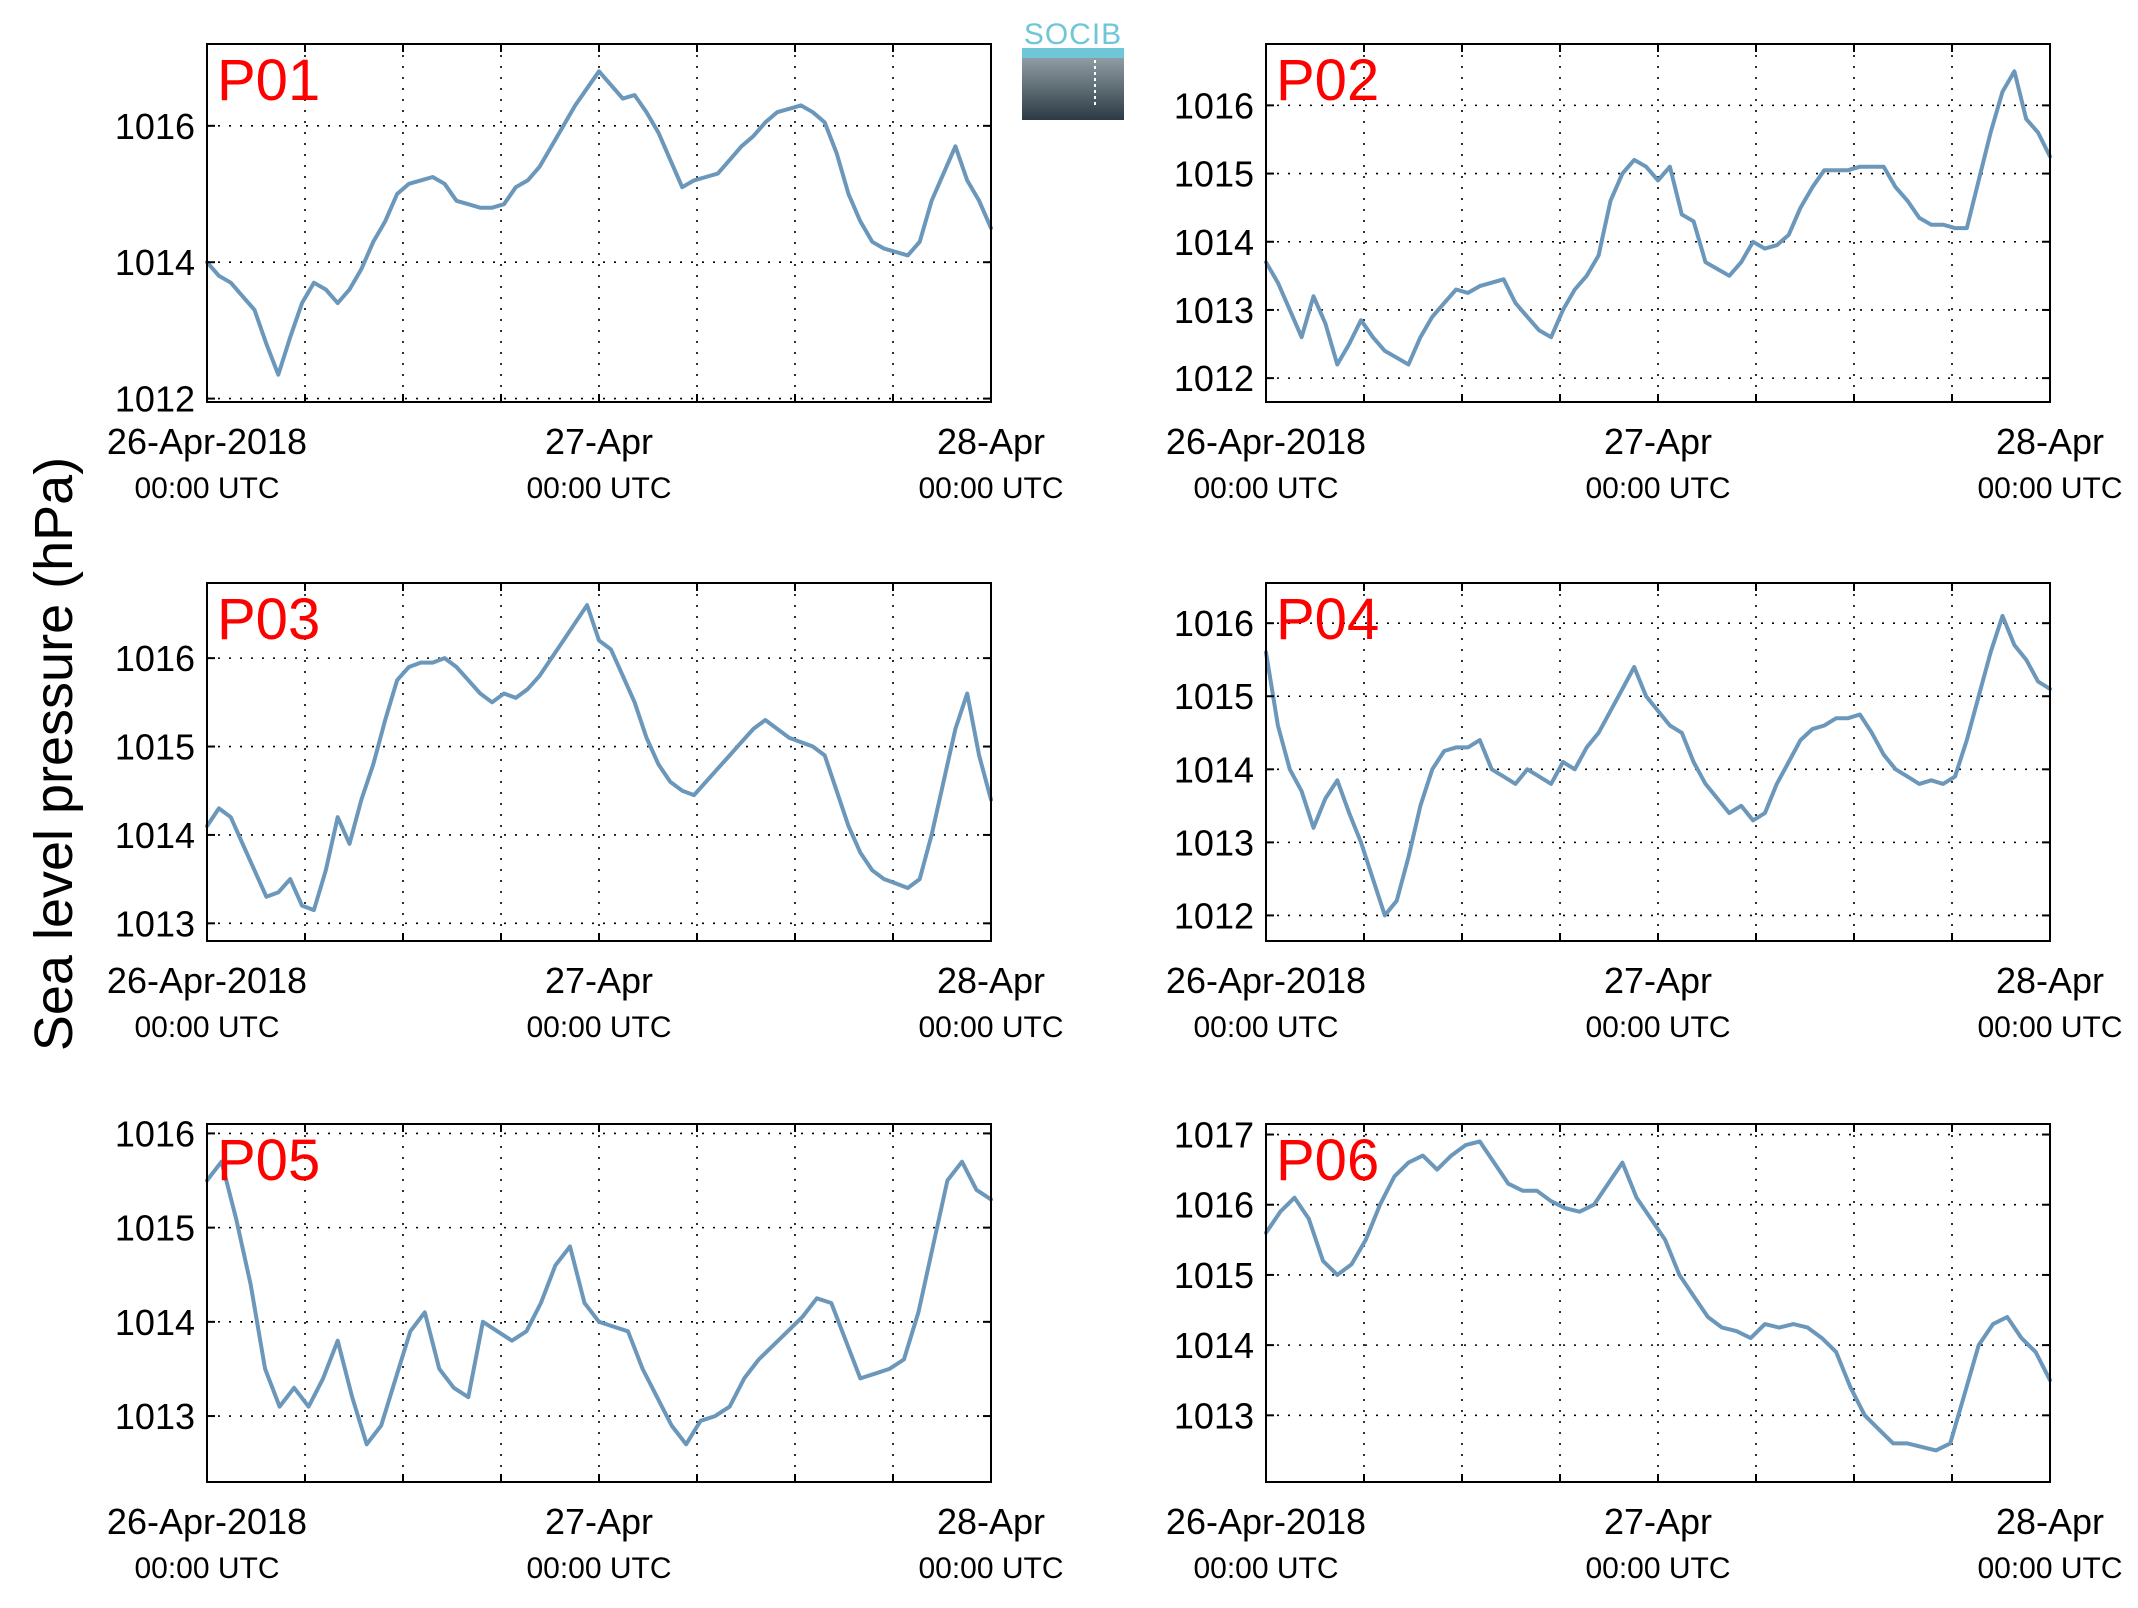 The image size is (2138, 1608). Describe the element at coordinates (268, 80) in the screenshot. I see `panel-label-p01: P01` at that location.